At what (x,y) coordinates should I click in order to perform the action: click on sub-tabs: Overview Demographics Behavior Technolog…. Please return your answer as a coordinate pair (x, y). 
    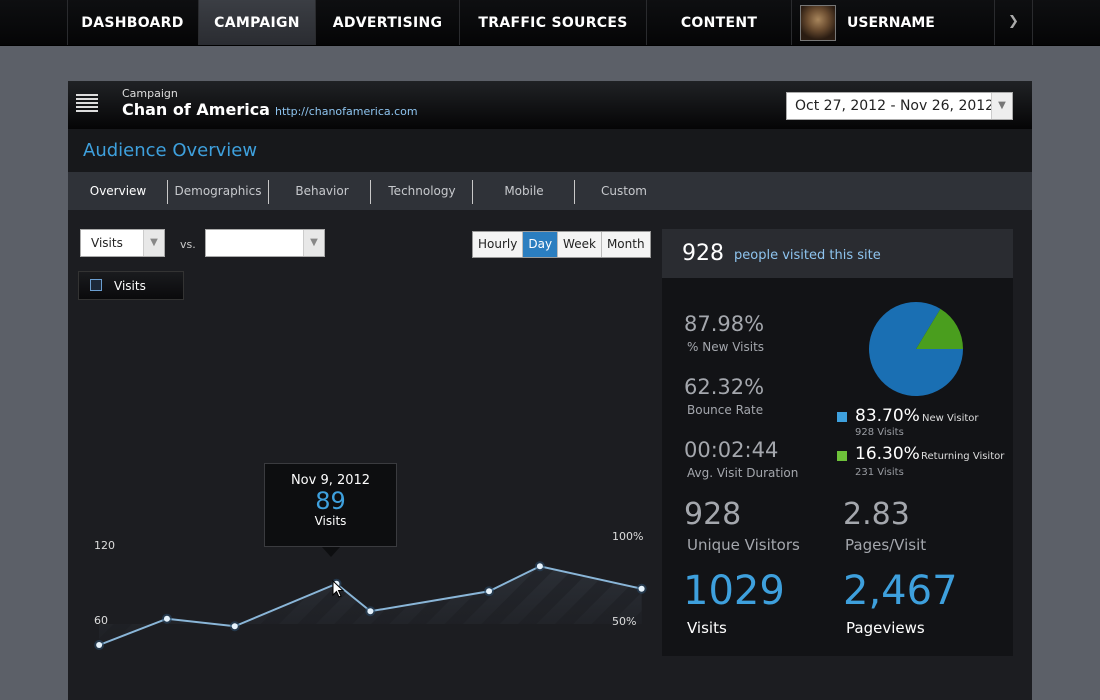
    Looking at the image, I should click on (550, 191).